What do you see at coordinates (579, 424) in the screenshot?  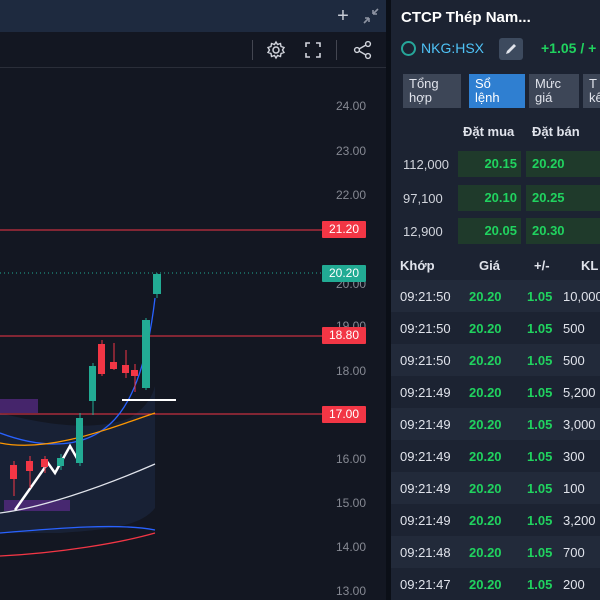 I see `trade-volume: 3,000` at bounding box center [579, 424].